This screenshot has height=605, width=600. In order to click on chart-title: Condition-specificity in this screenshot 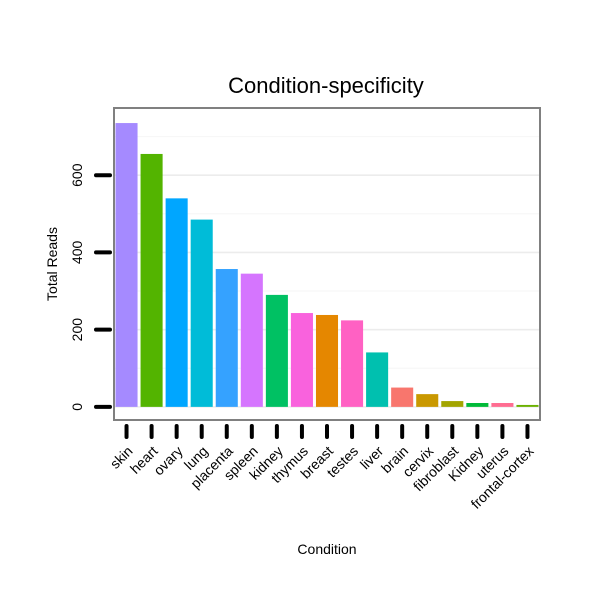, I will do `click(326, 85)`.